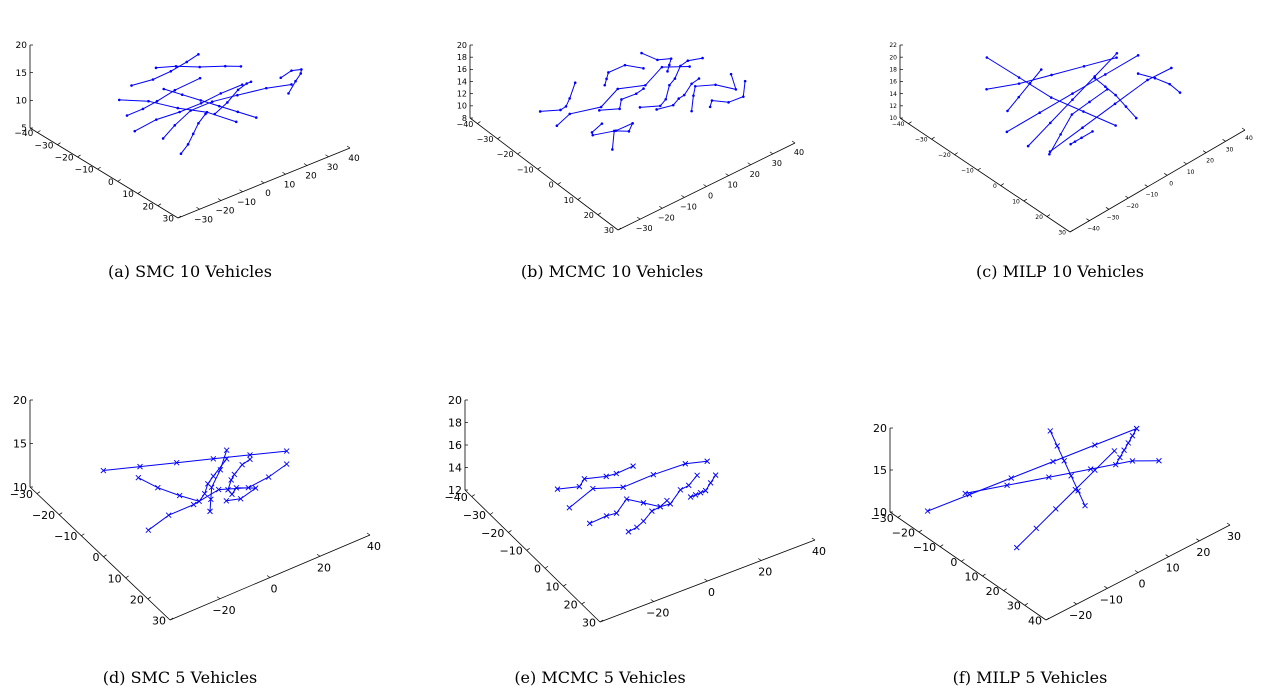 The image size is (1266, 691). I want to click on z-tick-label: 15, so click(21, 74).